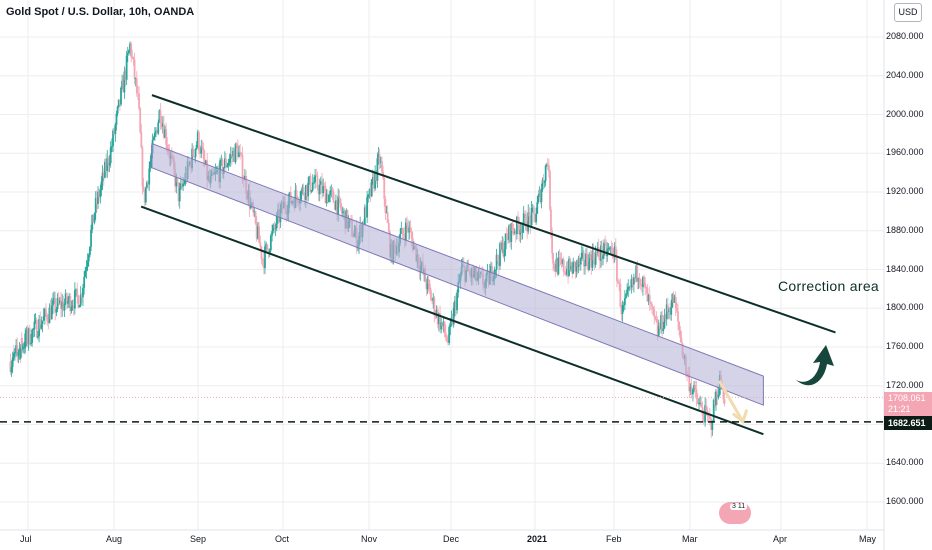  I want to click on bar-countdown: 21:21, so click(899, 409).